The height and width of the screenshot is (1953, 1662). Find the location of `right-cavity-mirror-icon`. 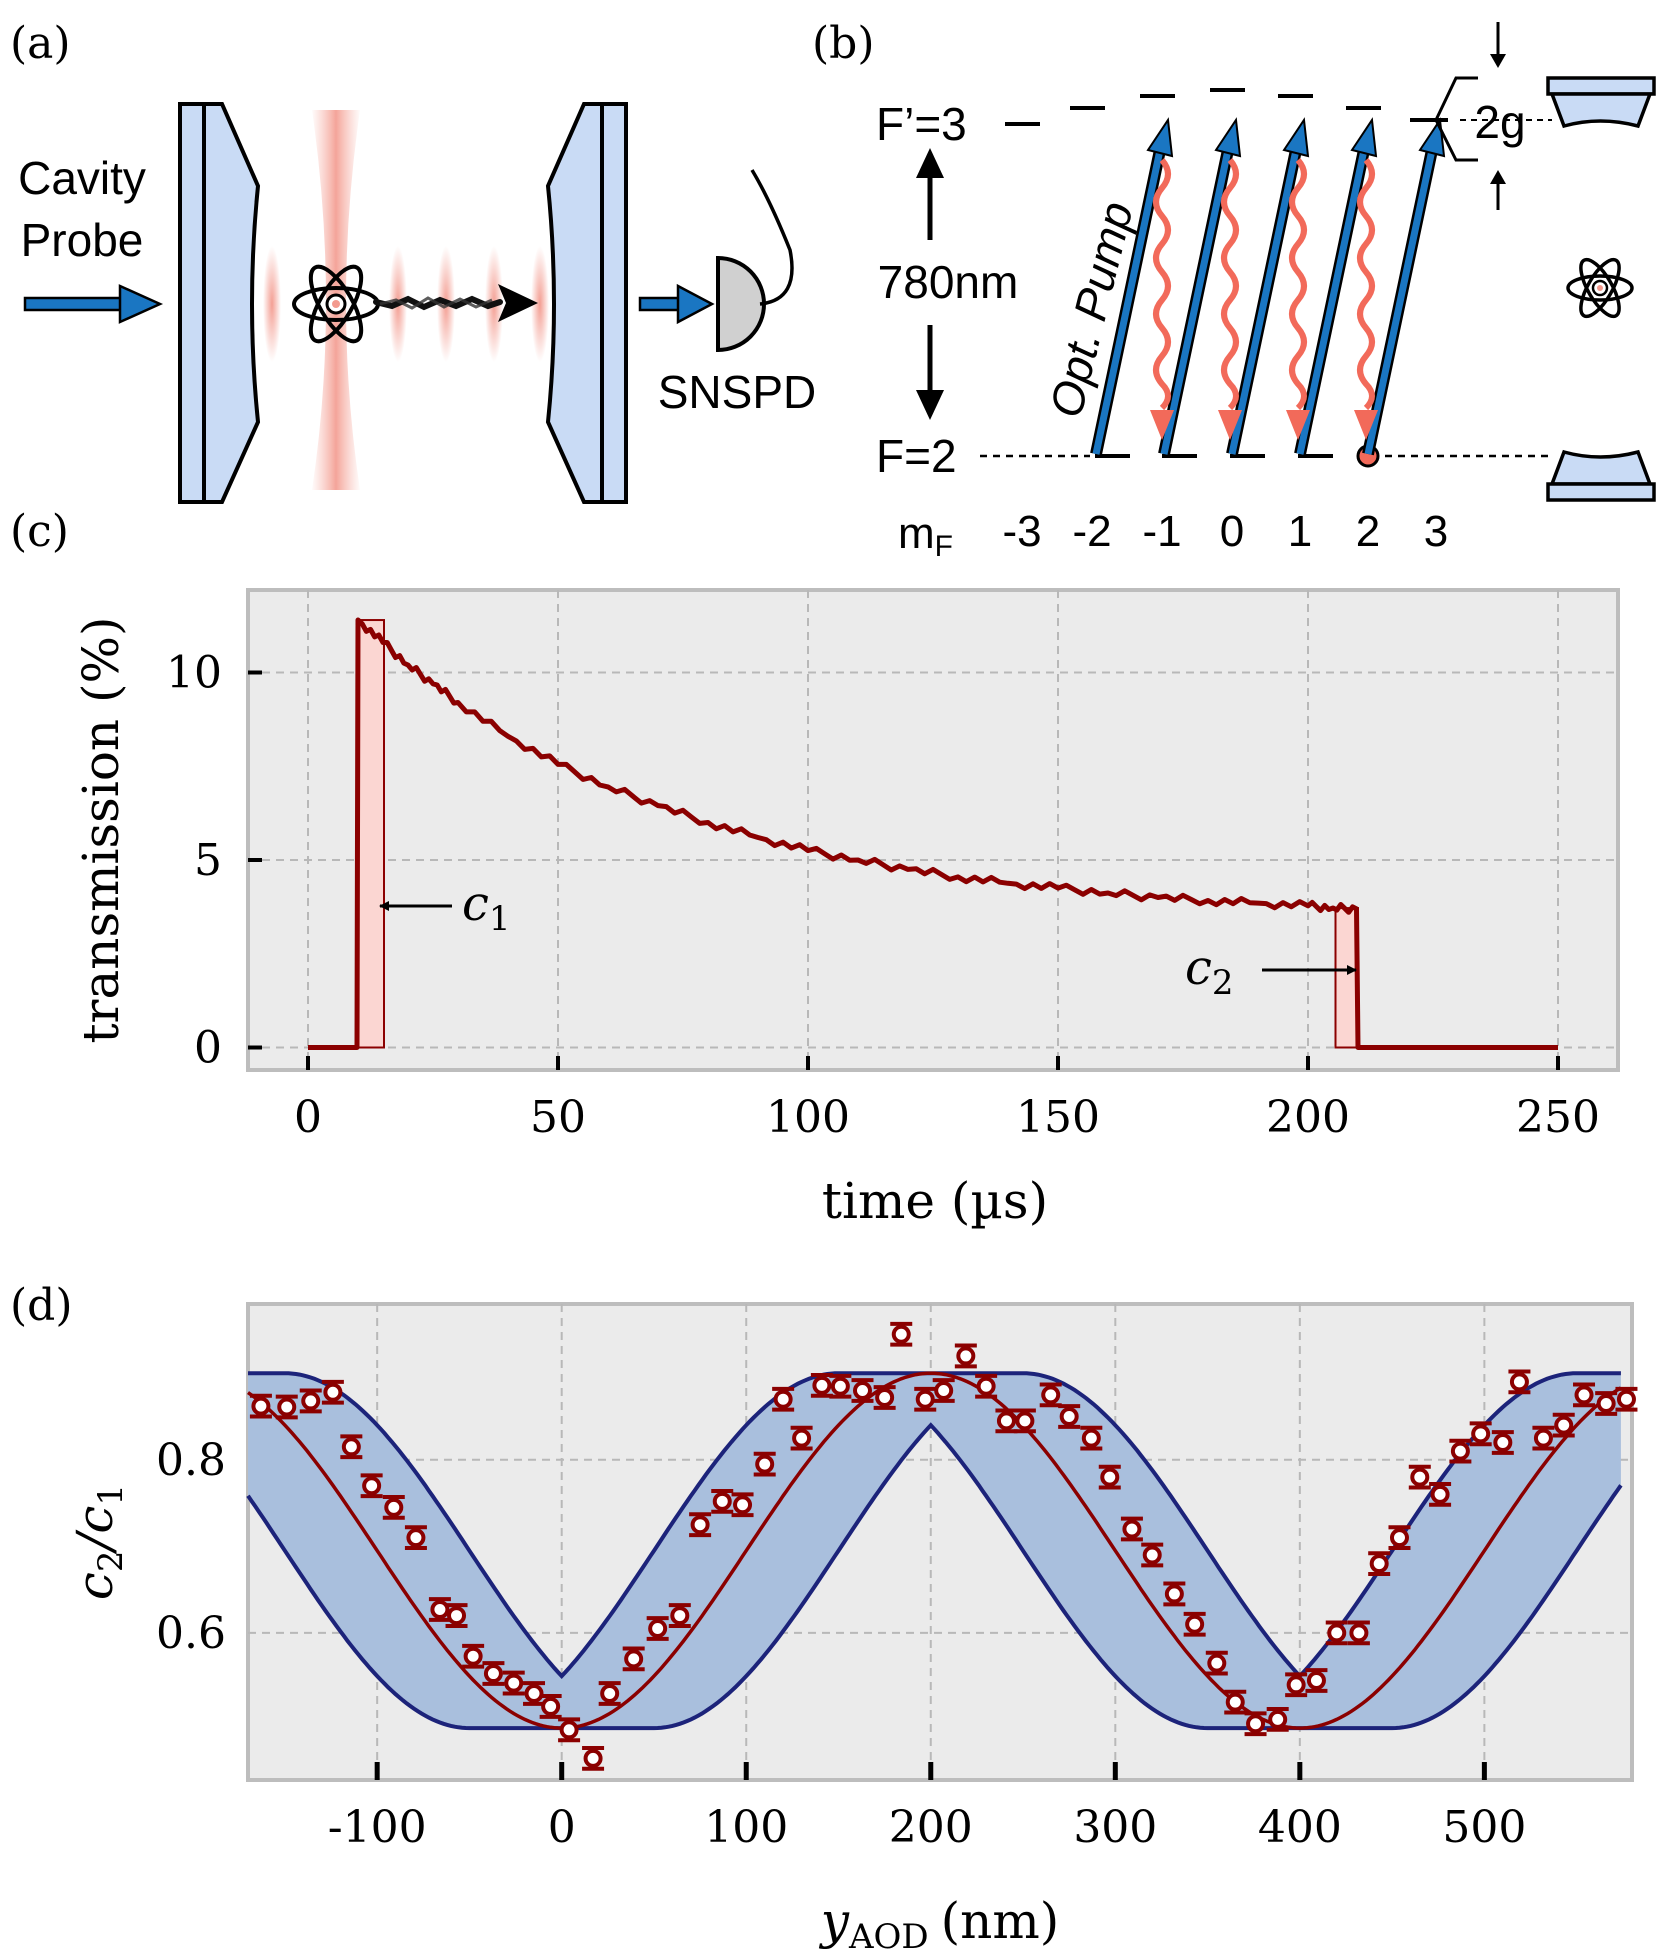

right-cavity-mirror-icon is located at coordinates (586, 303).